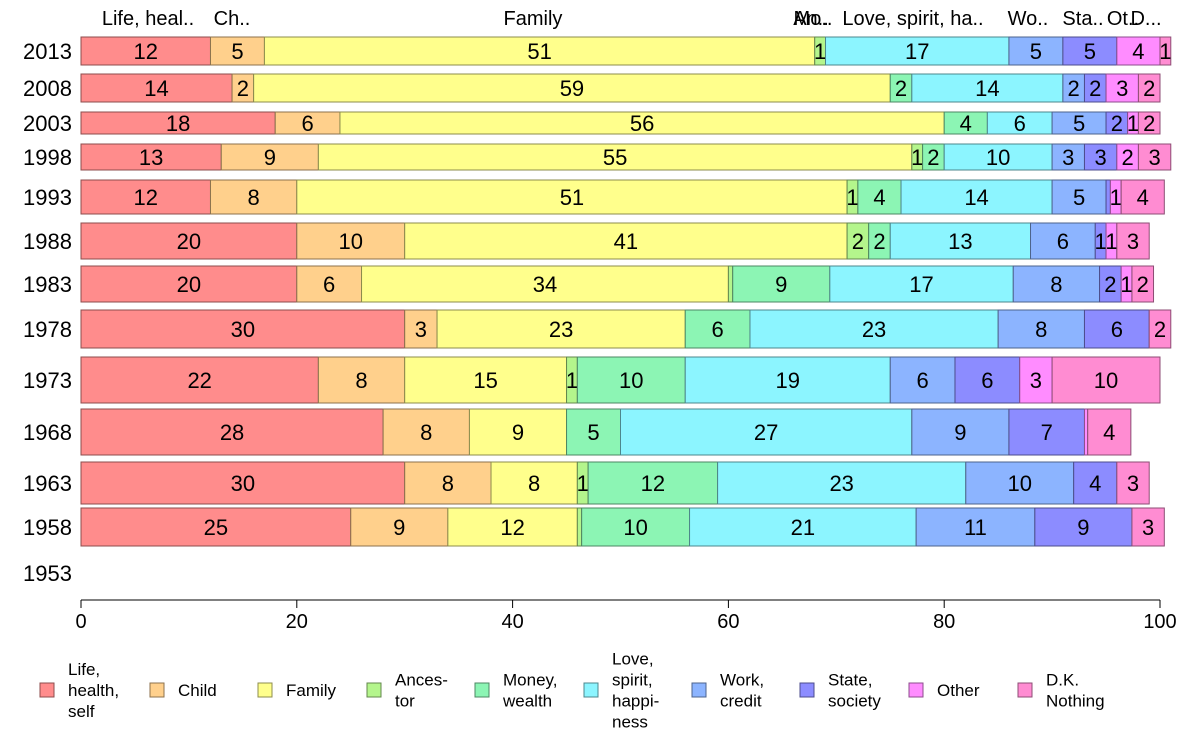 This screenshot has height=736, width=1188. Describe the element at coordinates (533, 19) in the screenshot. I see `series-header-label: Family` at that location.